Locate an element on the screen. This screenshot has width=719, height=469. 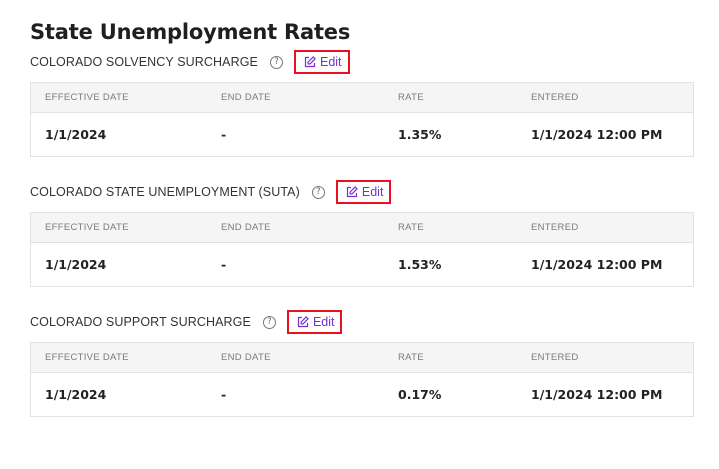
page-title: State Unemployment Rates is located at coordinates (190, 32).